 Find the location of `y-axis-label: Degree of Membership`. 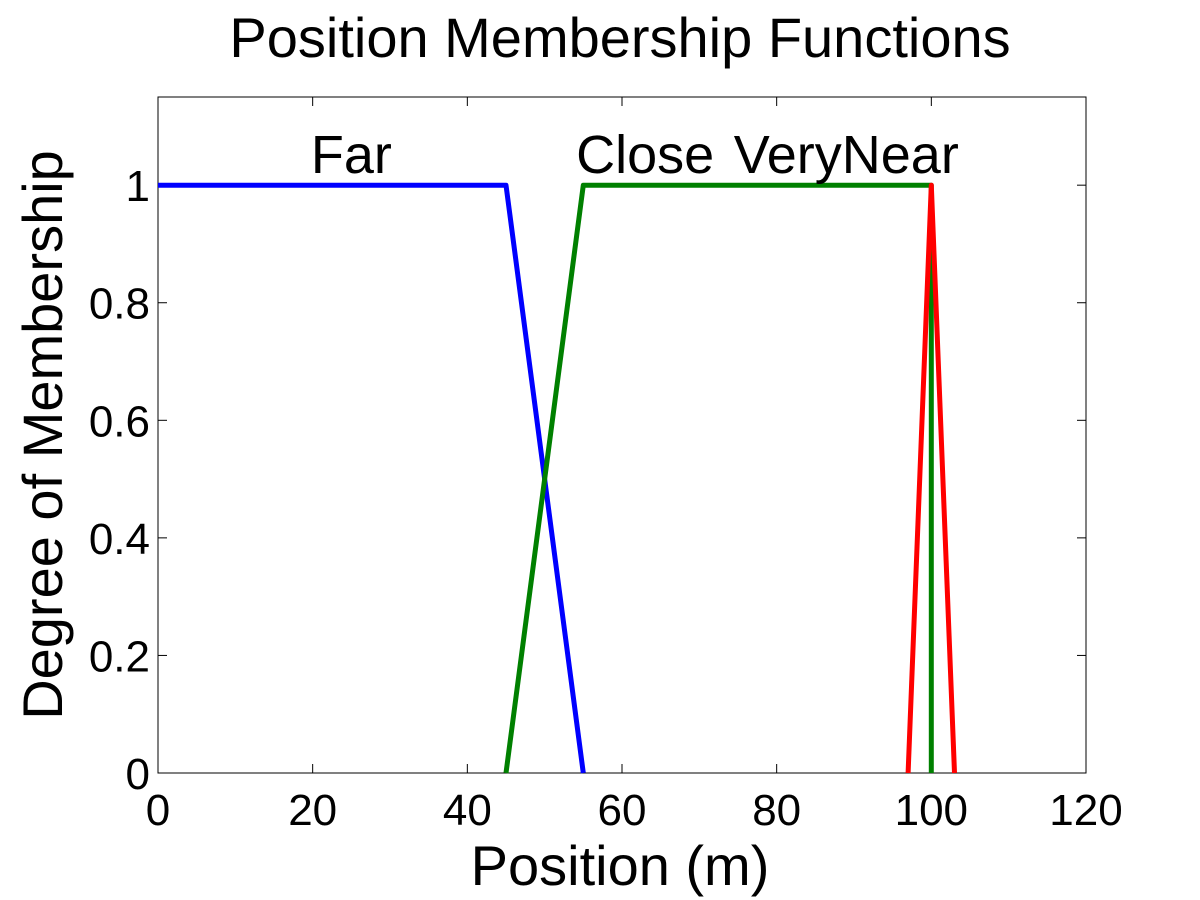

y-axis-label: Degree of Membership is located at coordinates (42, 435).